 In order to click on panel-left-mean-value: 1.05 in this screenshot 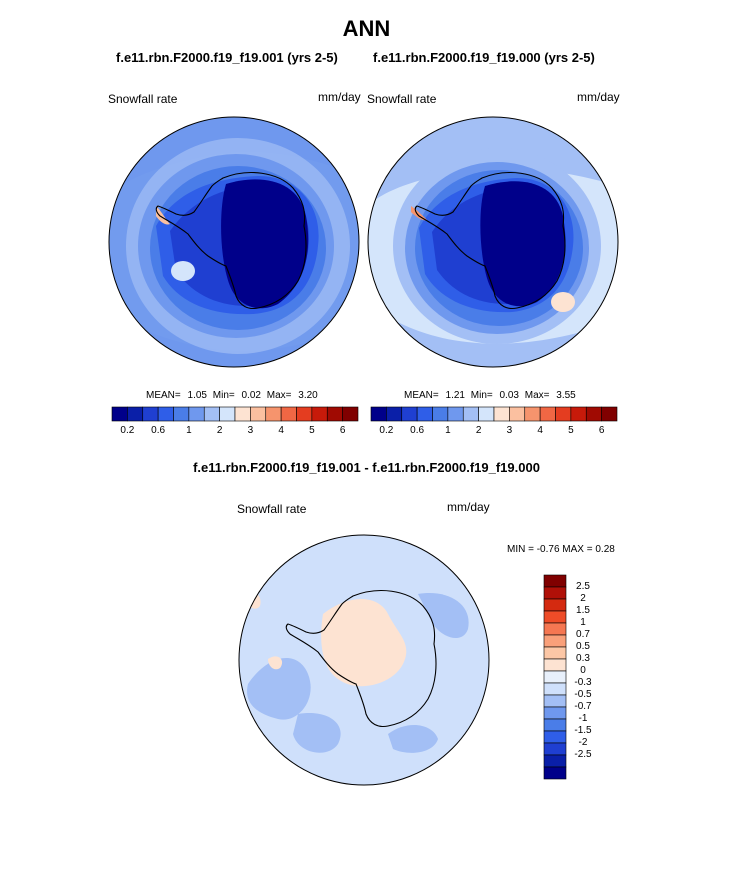, I will do `click(197, 395)`.